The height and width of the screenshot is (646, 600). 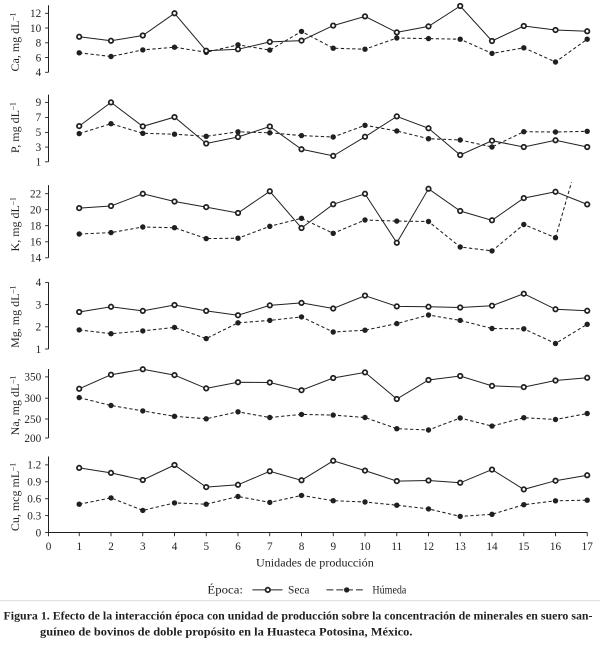 What do you see at coordinates (15, 497) in the screenshot?
I see `svg-text: Cu, mcg mL–1` at bounding box center [15, 497].